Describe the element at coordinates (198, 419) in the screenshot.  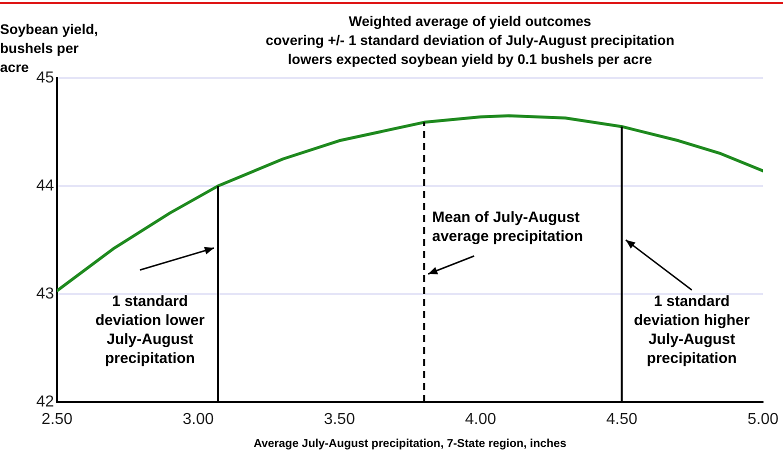
I see `x-tick-label: 3.00` at that location.